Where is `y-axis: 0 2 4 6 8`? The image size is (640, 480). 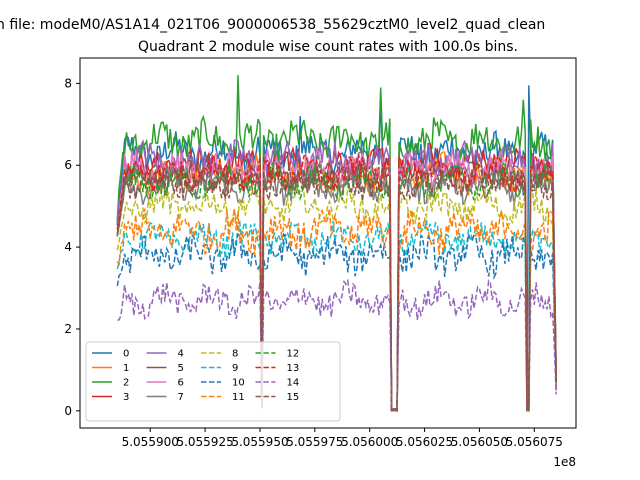
y-axis: 0 2 4 6 8 is located at coordinates (72, 247).